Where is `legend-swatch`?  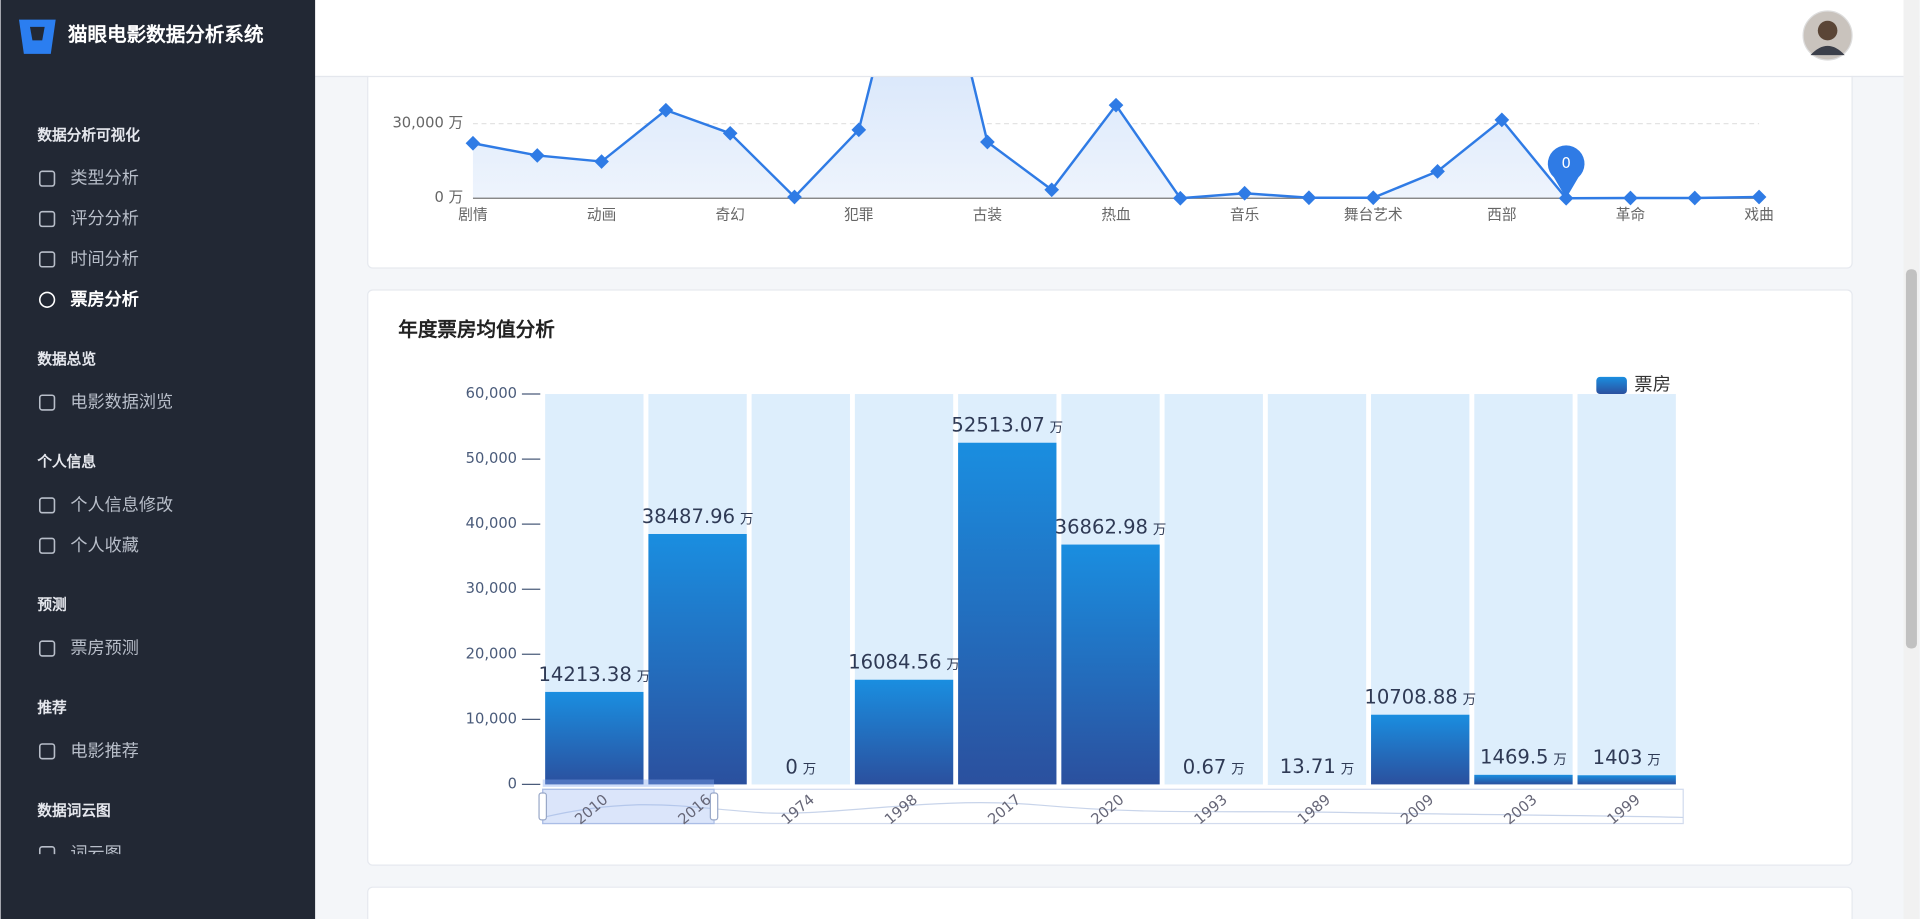
legend-swatch is located at coordinates (1611, 385).